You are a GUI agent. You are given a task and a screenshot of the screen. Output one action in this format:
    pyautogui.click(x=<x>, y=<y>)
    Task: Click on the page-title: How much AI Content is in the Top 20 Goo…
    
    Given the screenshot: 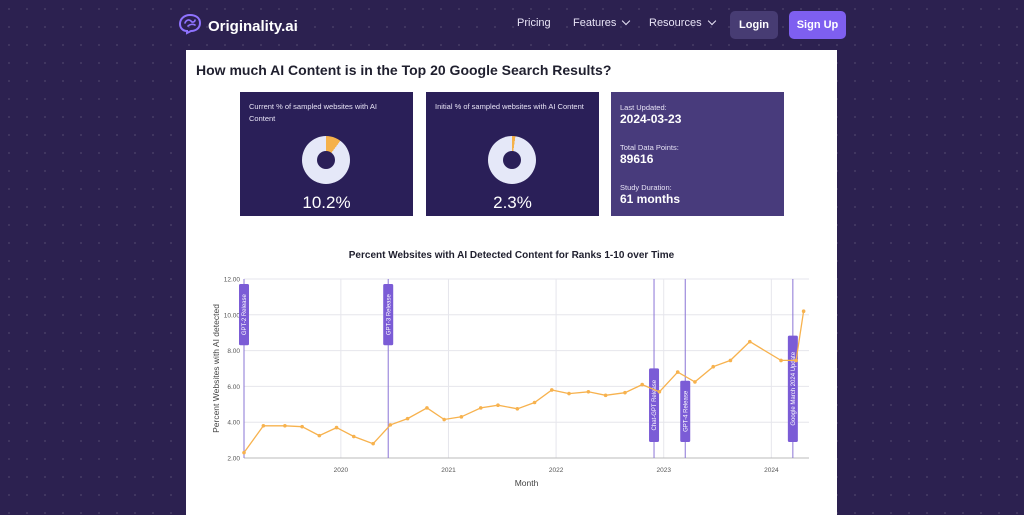 What is the action you would take?
    pyautogui.click(x=404, y=70)
    